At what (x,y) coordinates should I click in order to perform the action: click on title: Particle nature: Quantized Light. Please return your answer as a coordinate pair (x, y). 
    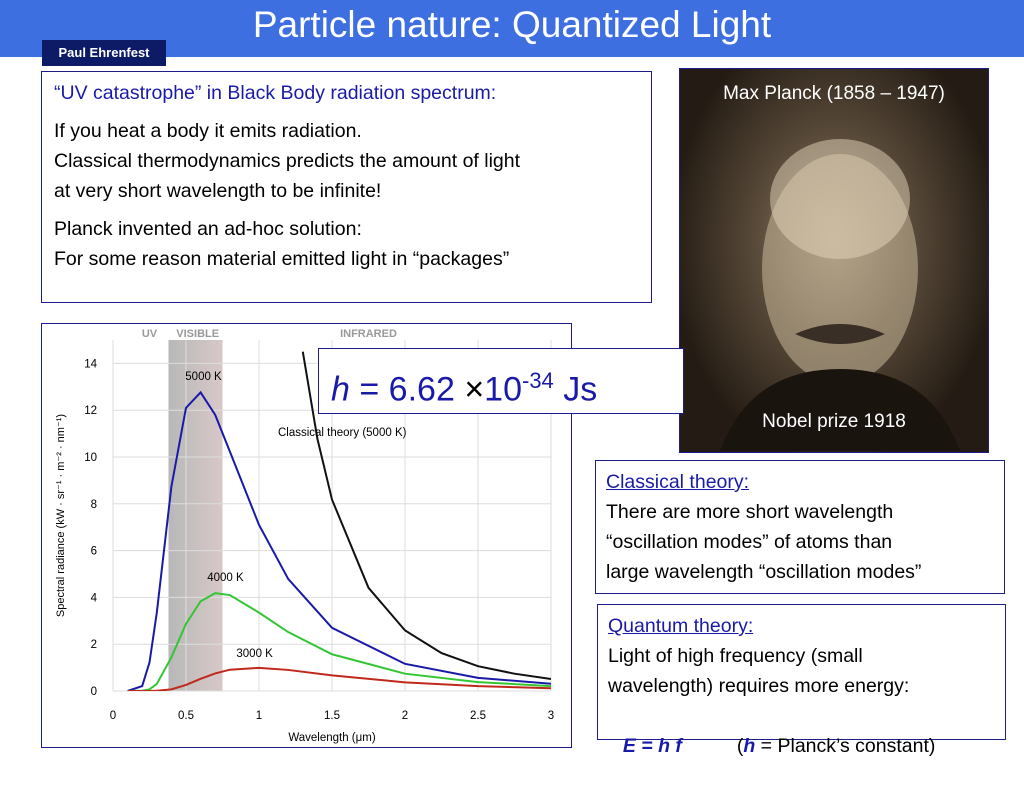
    Looking at the image, I should click on (512, 24).